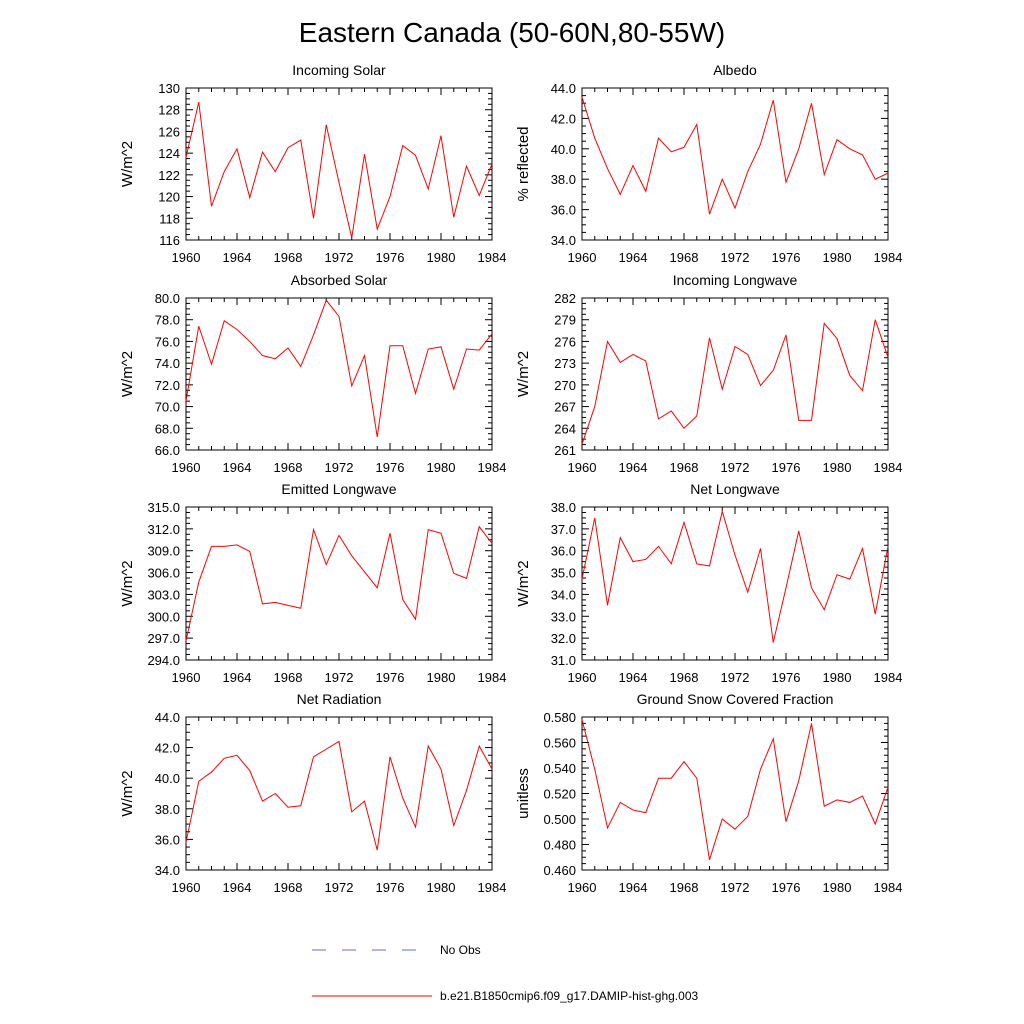  Describe the element at coordinates (163, 507) in the screenshot. I see `y-tick-label: 315.0` at that location.